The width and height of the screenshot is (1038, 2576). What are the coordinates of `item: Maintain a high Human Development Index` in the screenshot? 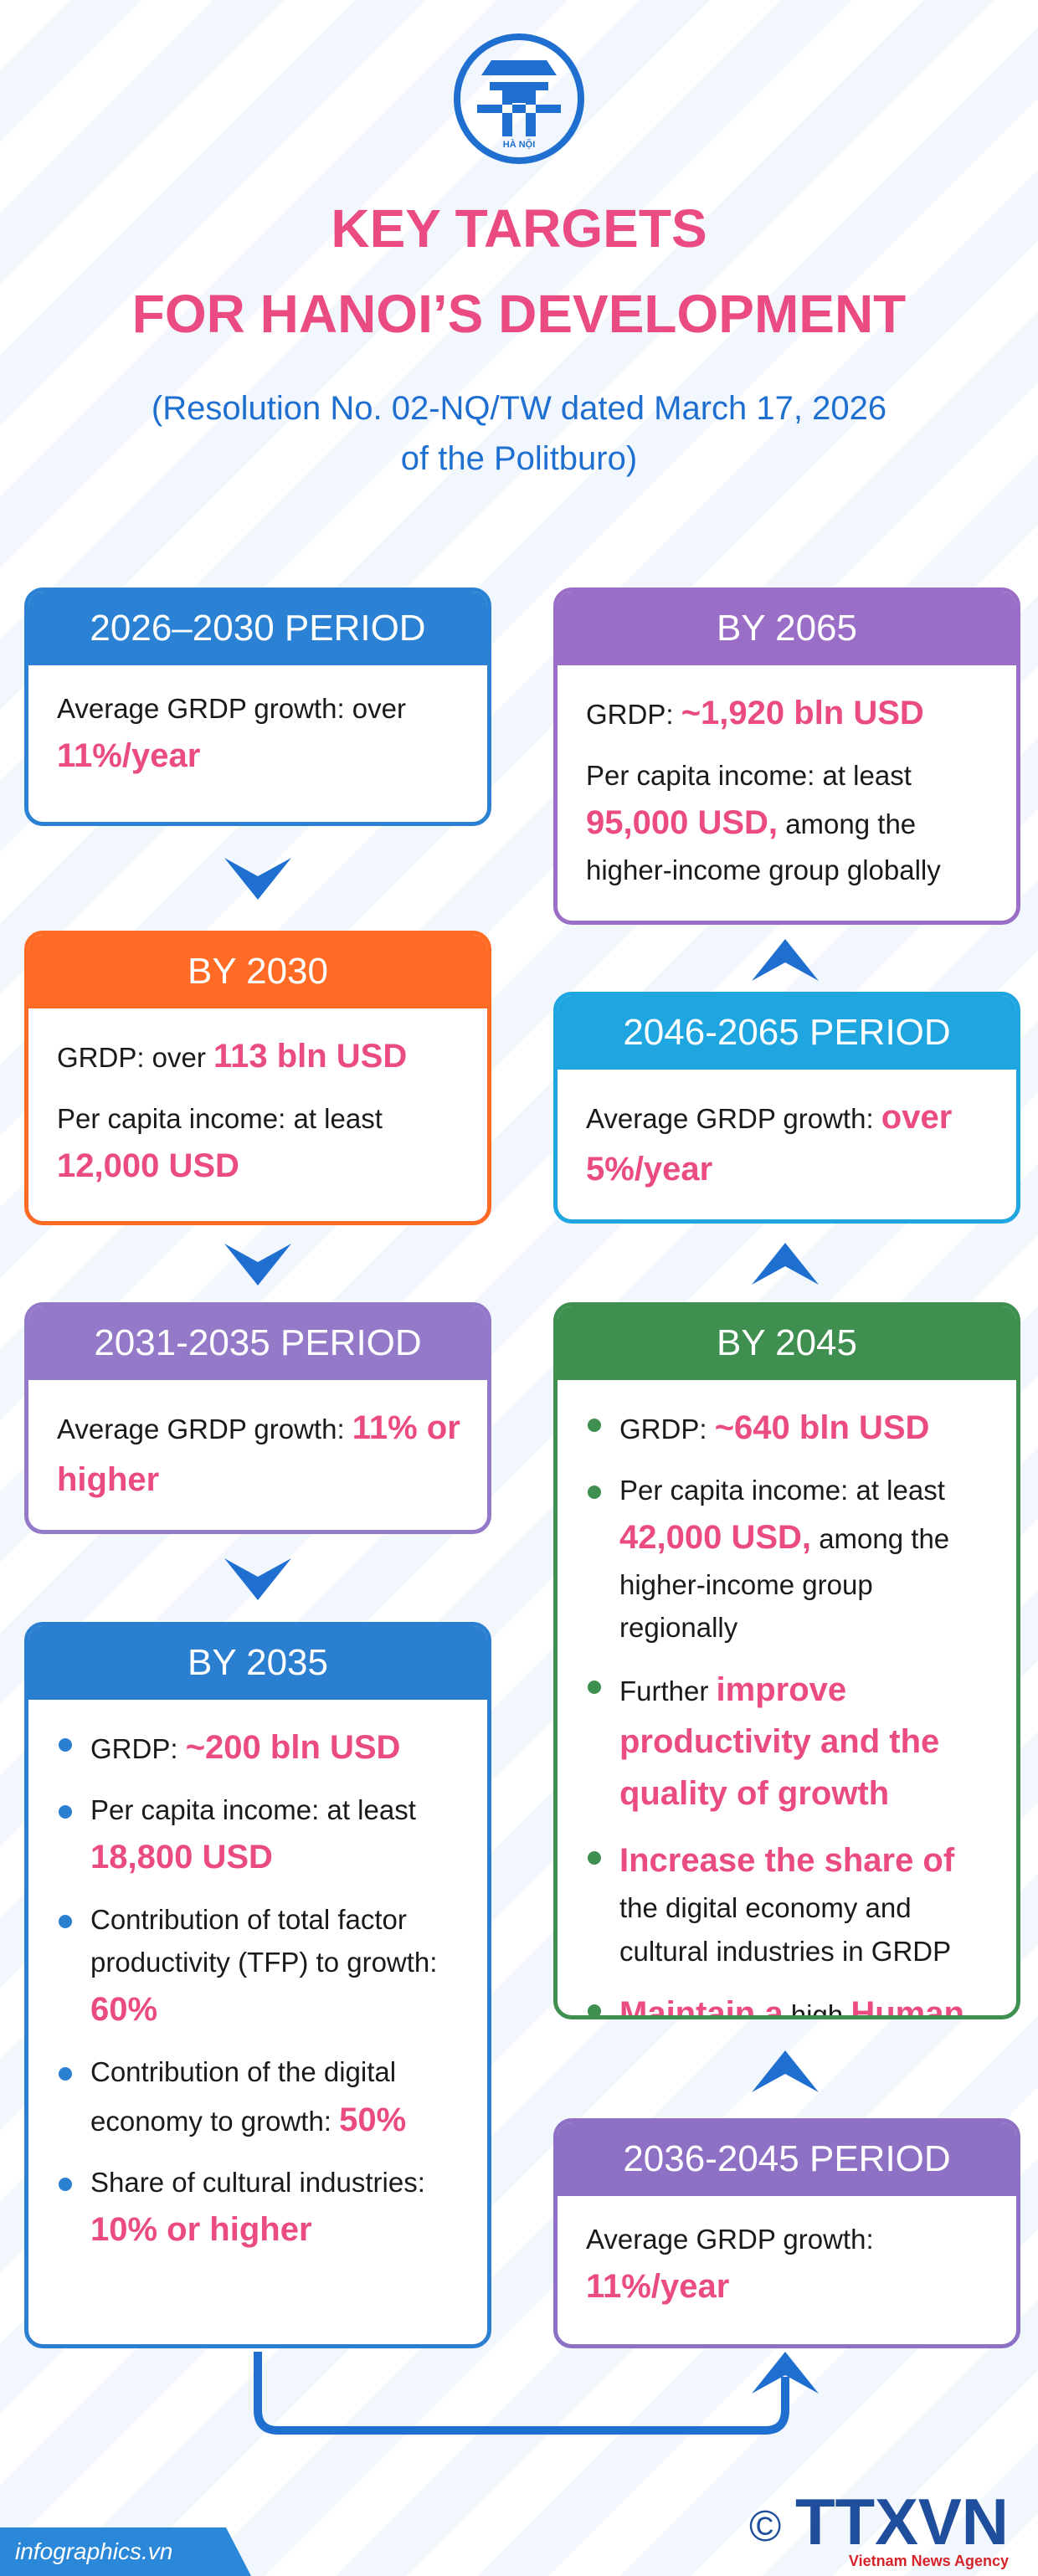 It's located at (788, 2003).